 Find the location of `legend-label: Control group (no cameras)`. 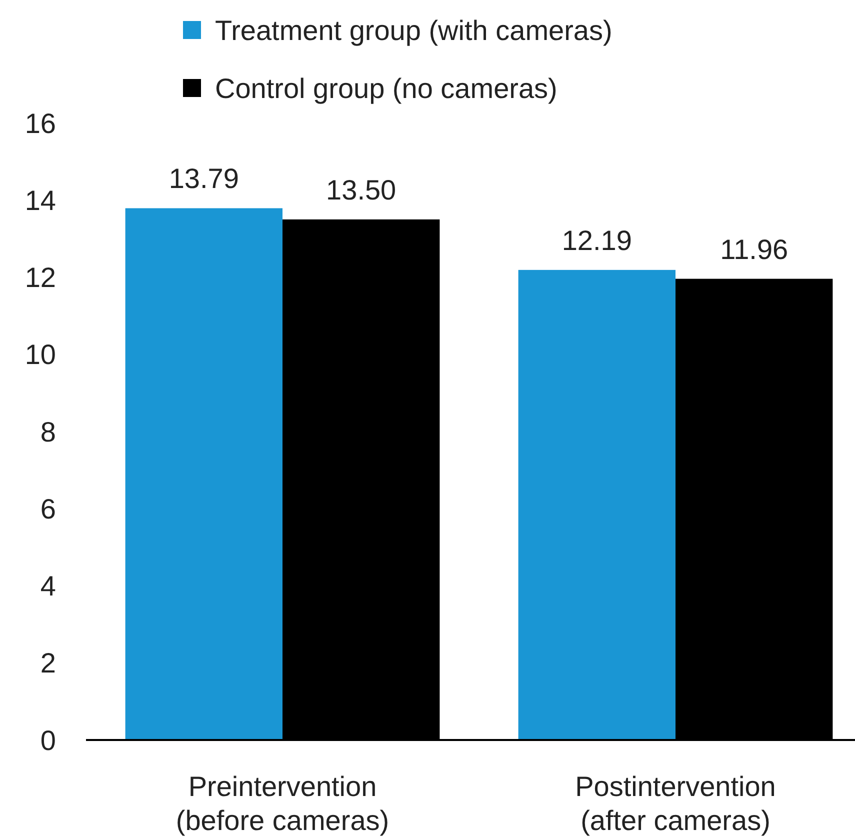

legend-label: Control group (no cameras) is located at coordinates (386, 88).